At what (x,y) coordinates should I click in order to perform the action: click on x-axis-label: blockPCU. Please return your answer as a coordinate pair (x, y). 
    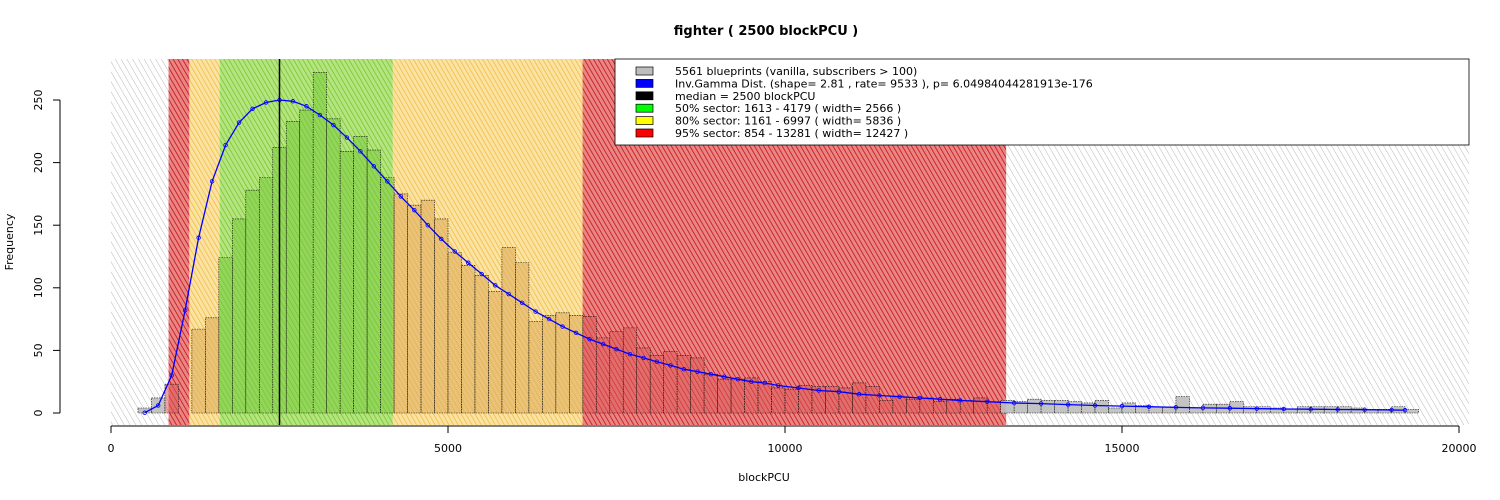
    Looking at the image, I should click on (764, 477).